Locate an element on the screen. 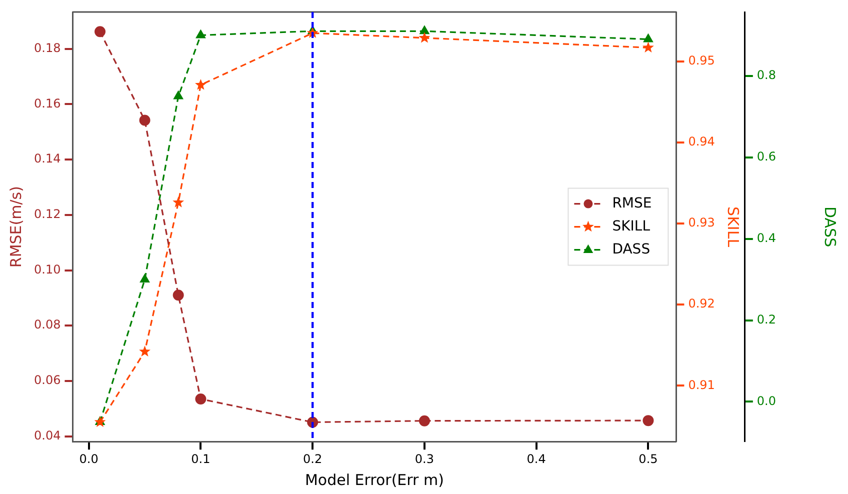  y-tick-label: 0.06 is located at coordinates (47, 380).